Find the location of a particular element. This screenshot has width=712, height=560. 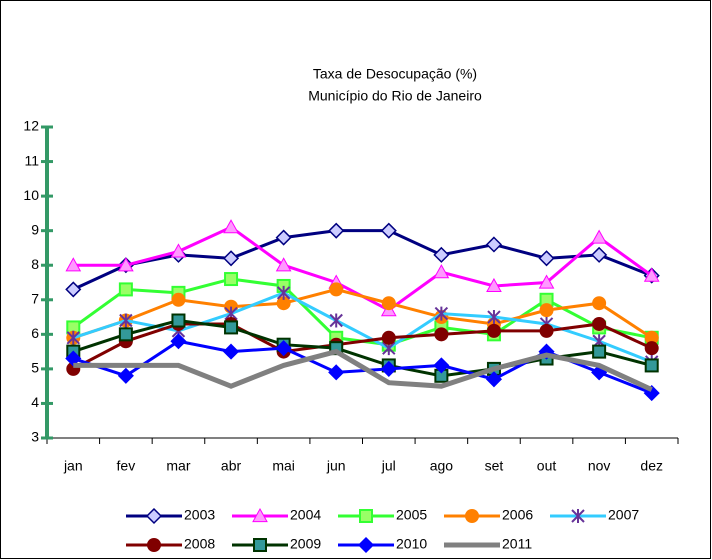

legend-label: 2009 is located at coordinates (305, 544).